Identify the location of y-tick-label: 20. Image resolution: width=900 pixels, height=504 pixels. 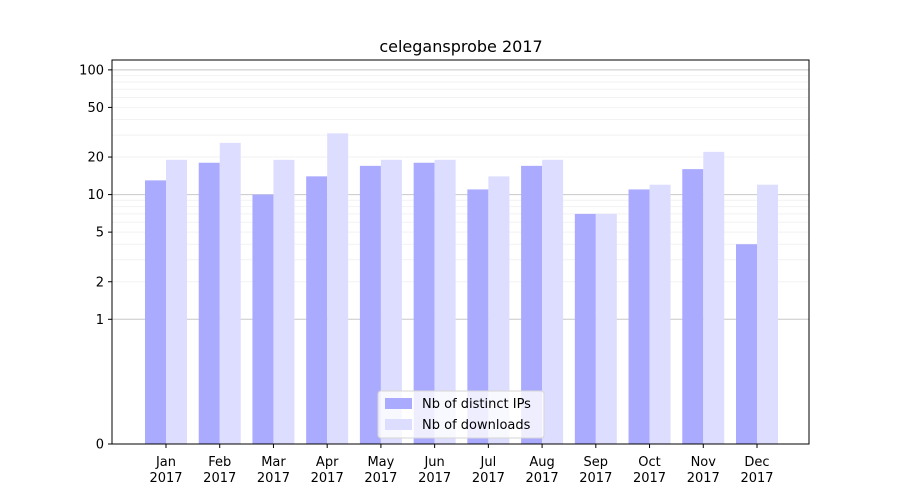
(95, 158).